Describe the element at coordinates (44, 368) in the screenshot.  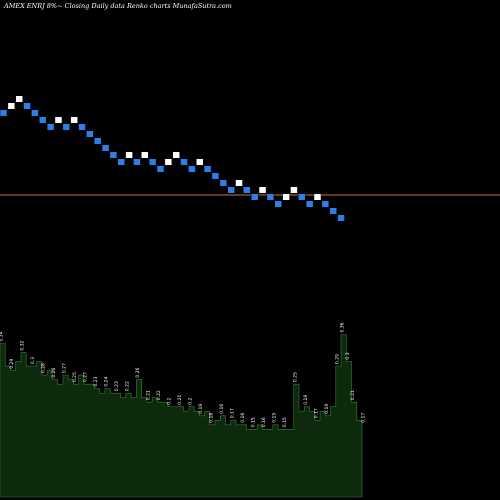
I see `volume-label: 0.28` at that location.